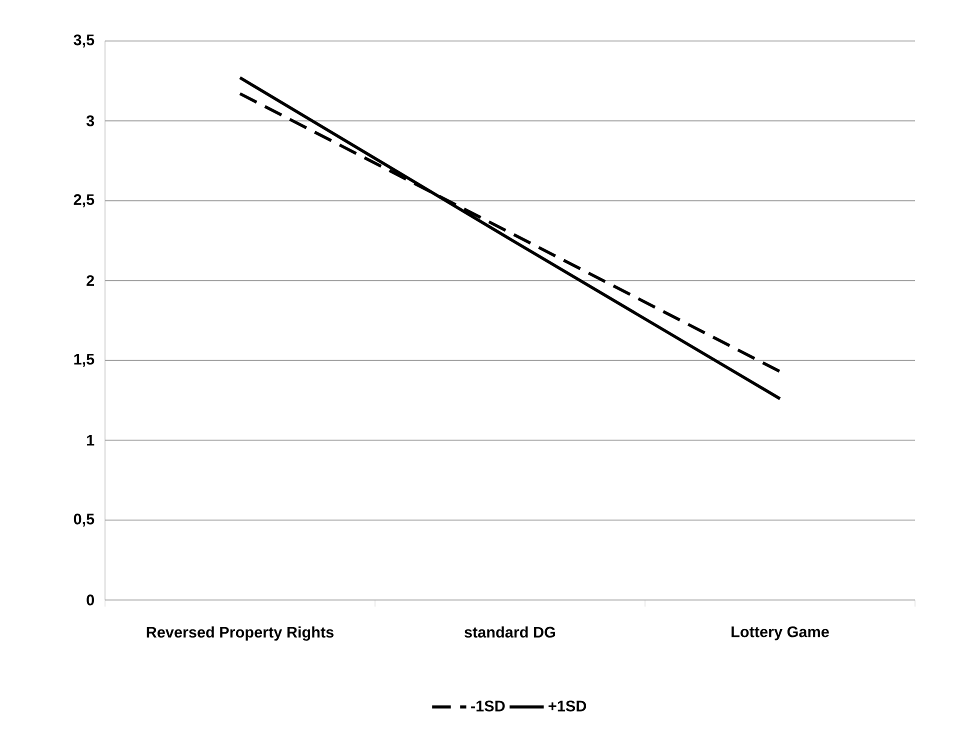 This screenshot has width=955, height=730. What do you see at coordinates (488, 706) in the screenshot?
I see `legend-label: -1SD` at bounding box center [488, 706].